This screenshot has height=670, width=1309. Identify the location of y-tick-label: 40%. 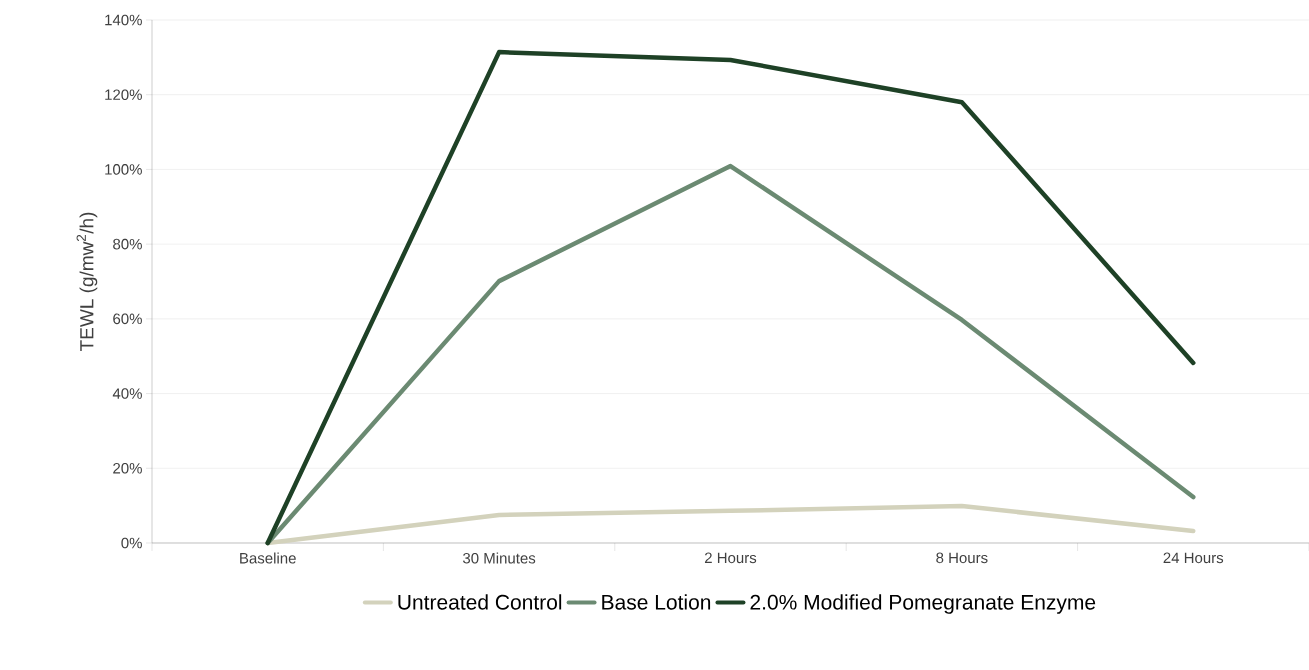
(127, 393).